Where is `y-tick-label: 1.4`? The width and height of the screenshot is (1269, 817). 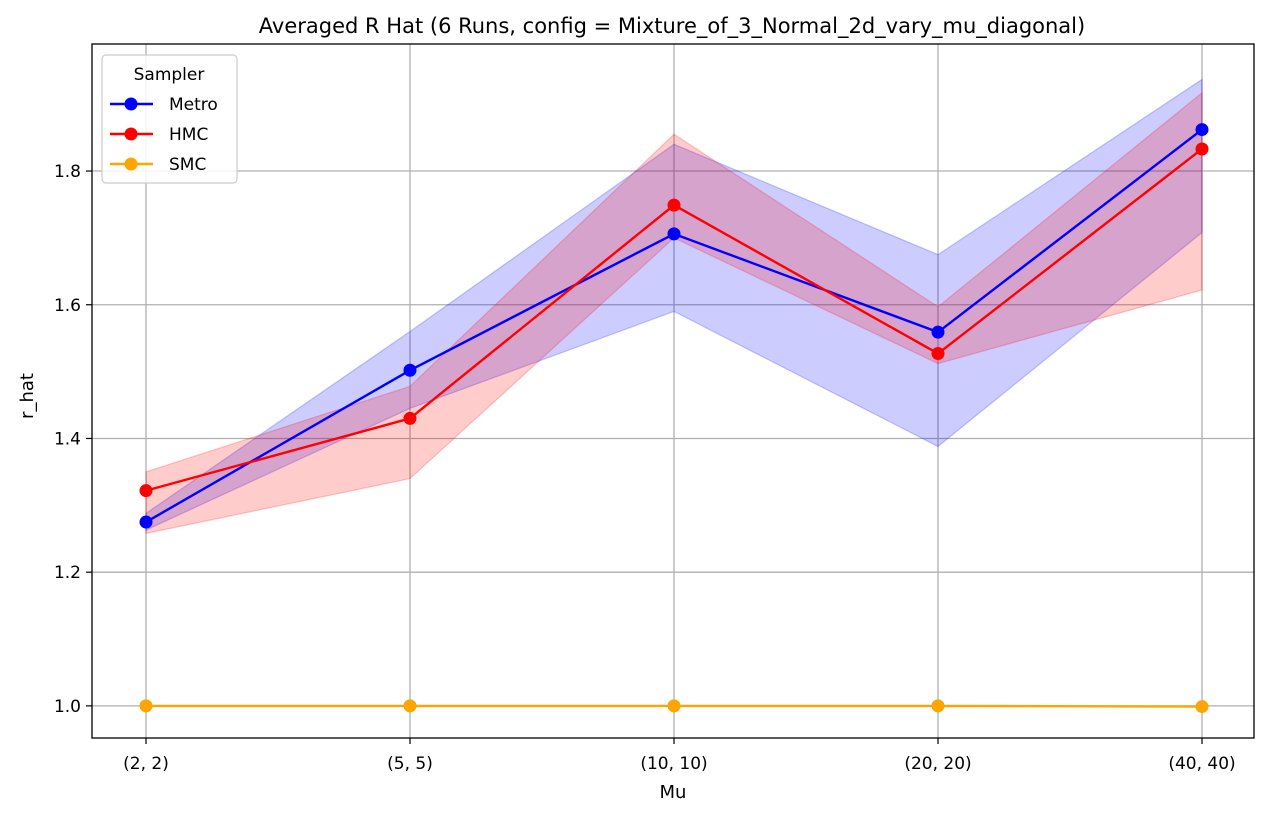
y-tick-label: 1.4 is located at coordinates (67, 439).